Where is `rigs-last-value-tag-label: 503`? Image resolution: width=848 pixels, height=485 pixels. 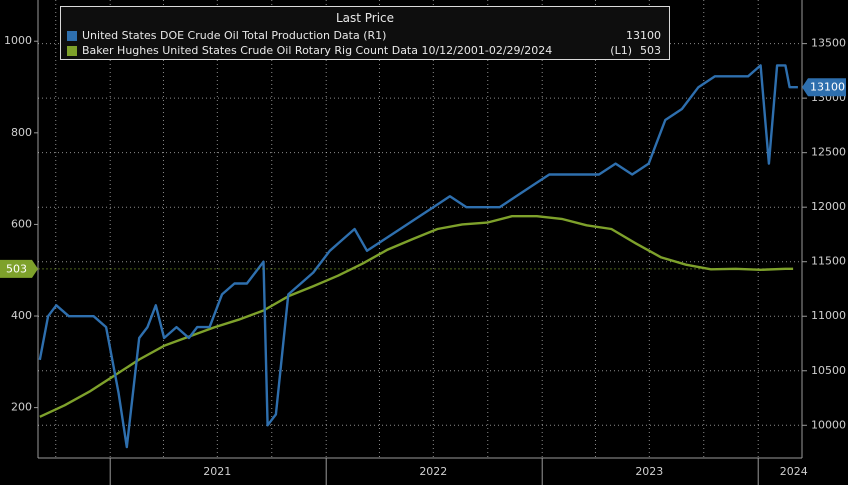
rigs-last-value-tag-label: 503 is located at coordinates (16, 268).